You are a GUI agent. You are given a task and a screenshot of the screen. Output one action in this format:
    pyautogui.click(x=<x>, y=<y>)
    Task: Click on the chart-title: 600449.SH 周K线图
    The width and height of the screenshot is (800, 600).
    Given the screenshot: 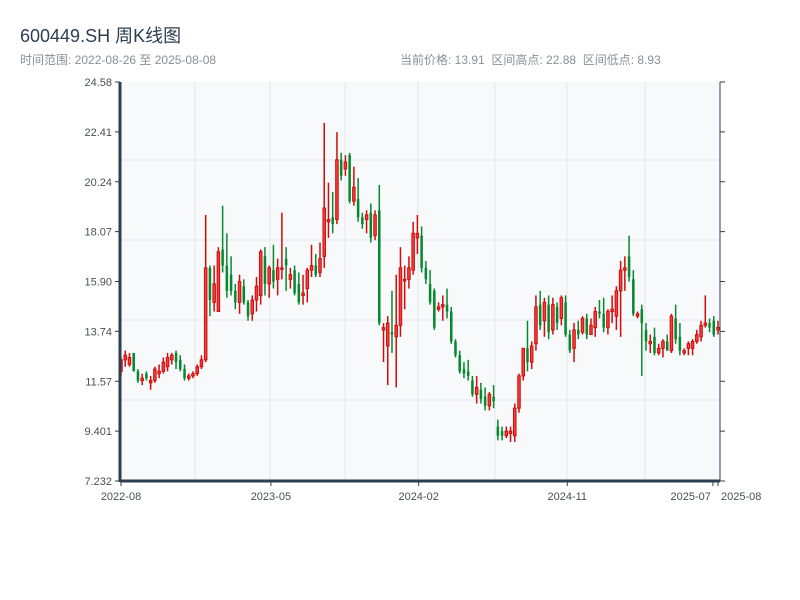 What is the action you would take?
    pyautogui.click(x=101, y=36)
    